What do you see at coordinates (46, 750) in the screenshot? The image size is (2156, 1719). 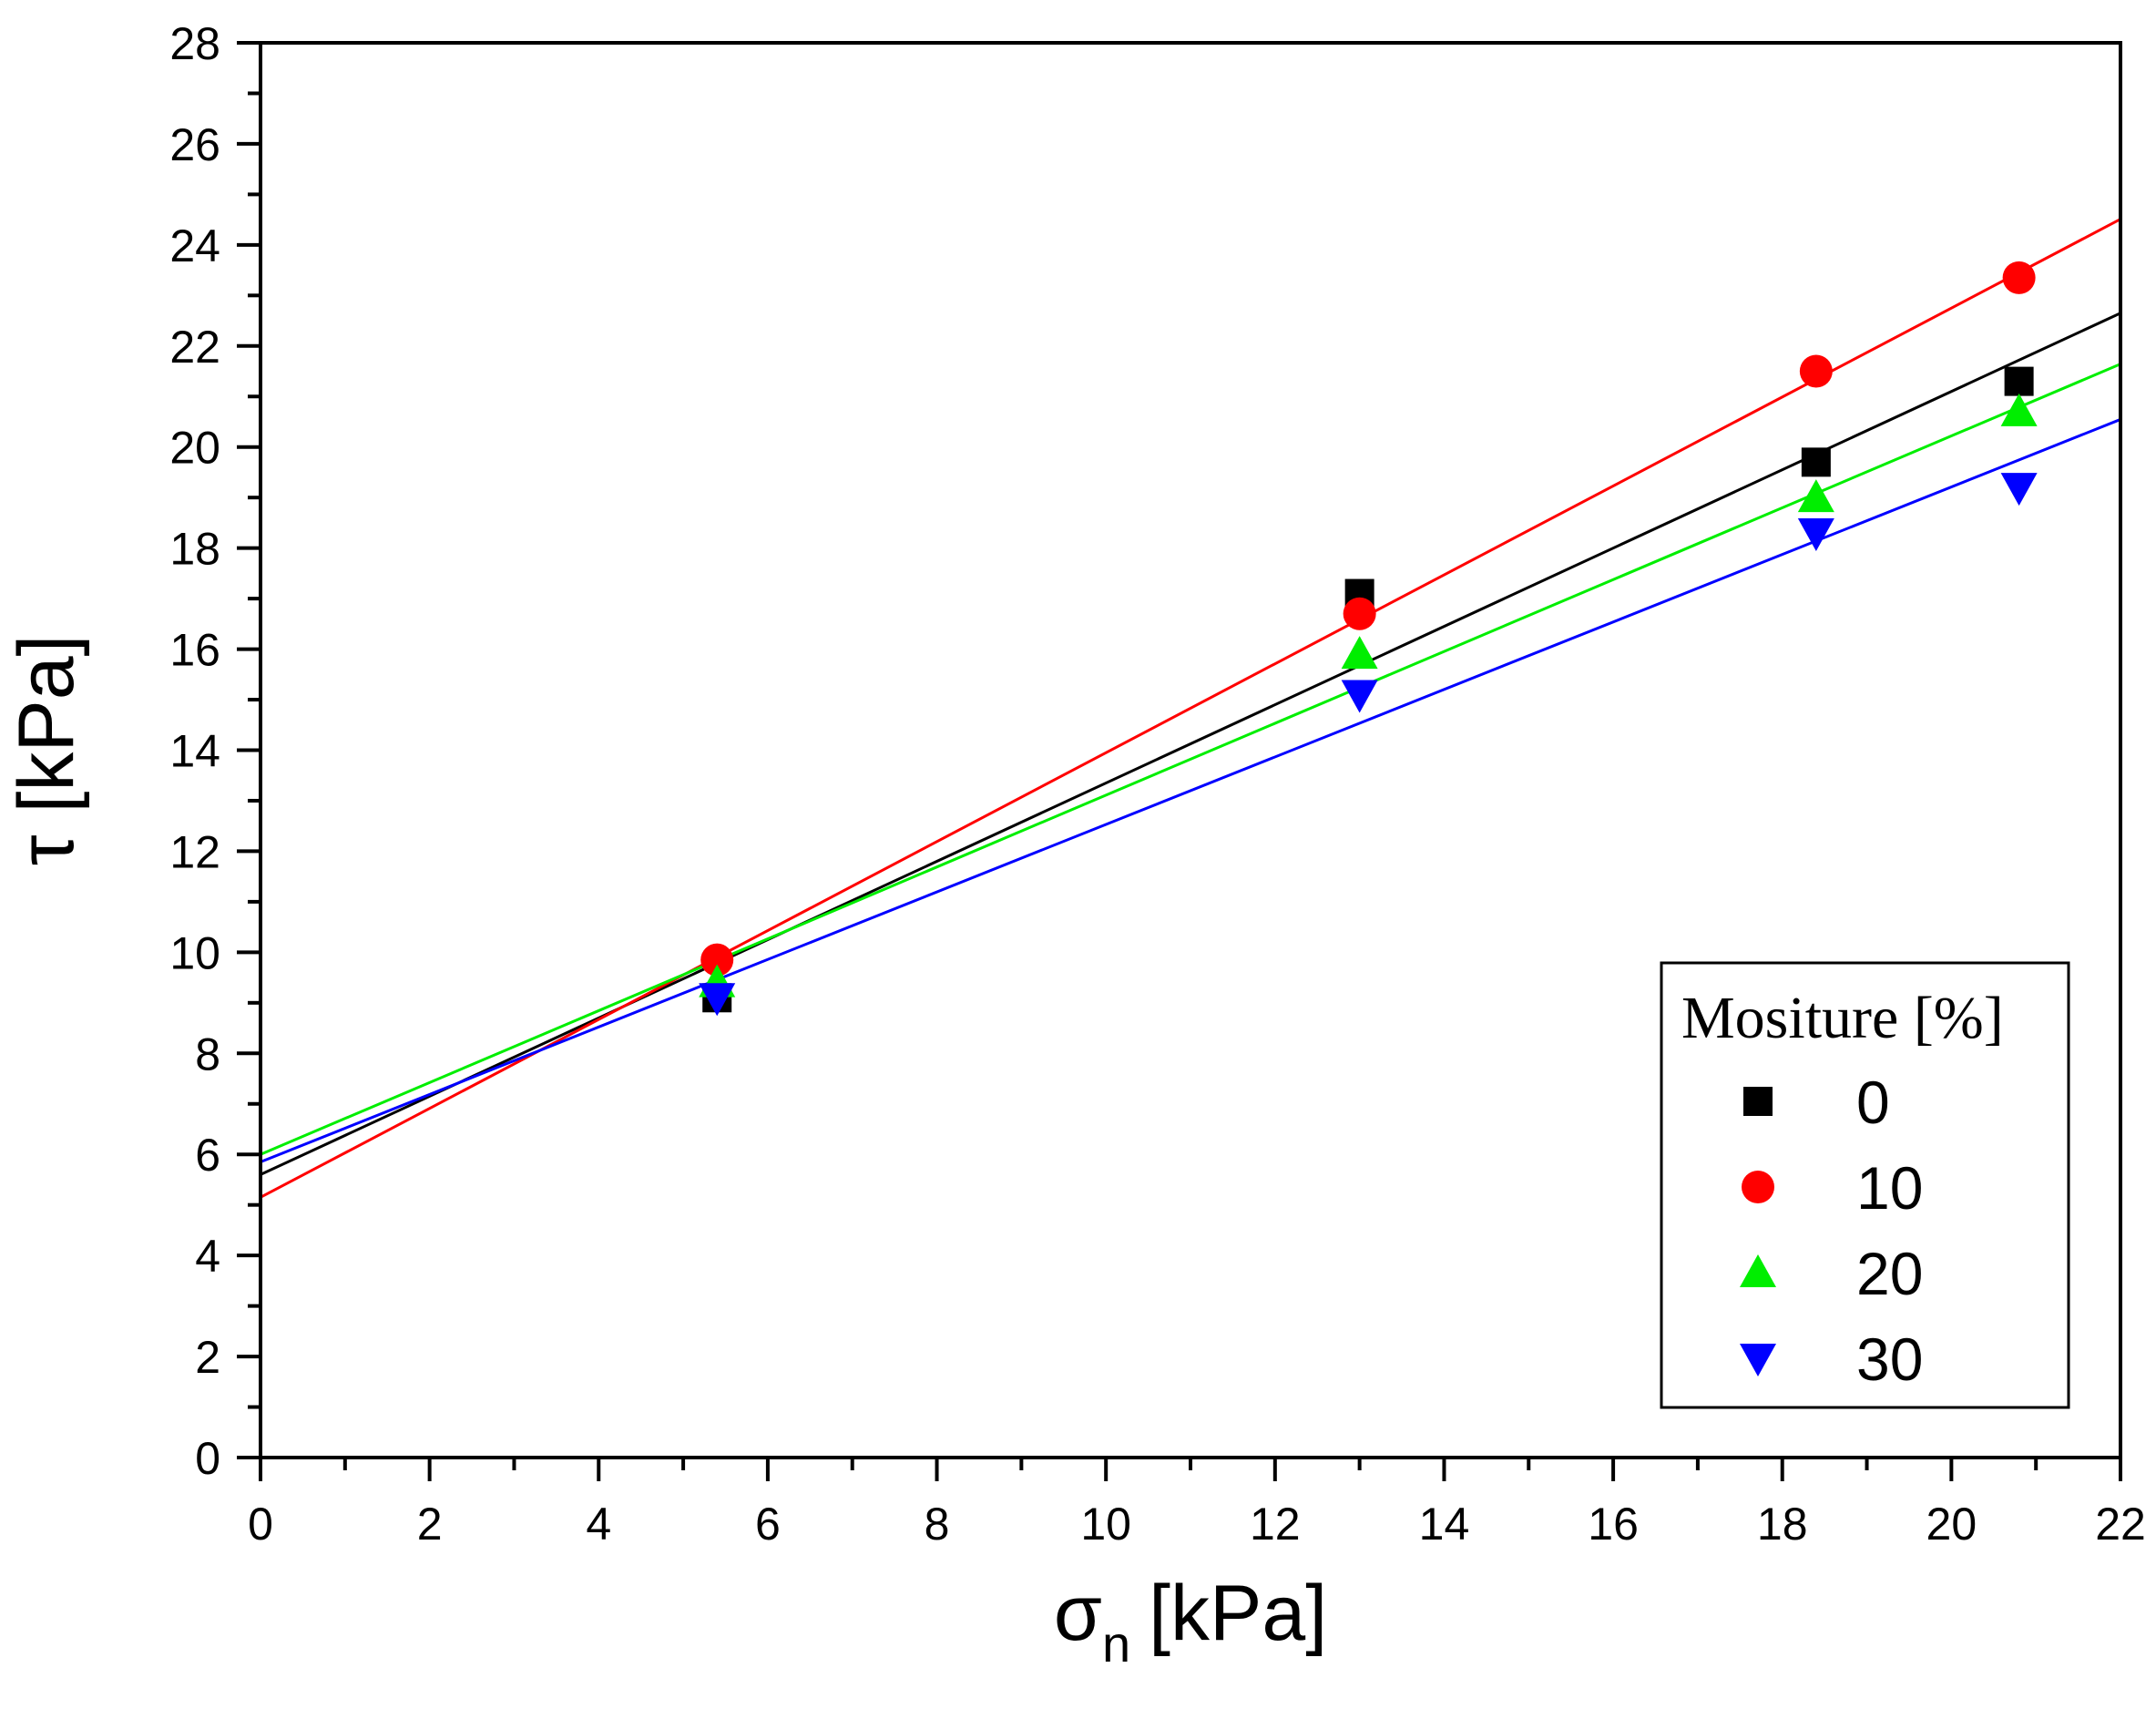 I see `y-axis-title: τ [kPa]` at bounding box center [46, 750].